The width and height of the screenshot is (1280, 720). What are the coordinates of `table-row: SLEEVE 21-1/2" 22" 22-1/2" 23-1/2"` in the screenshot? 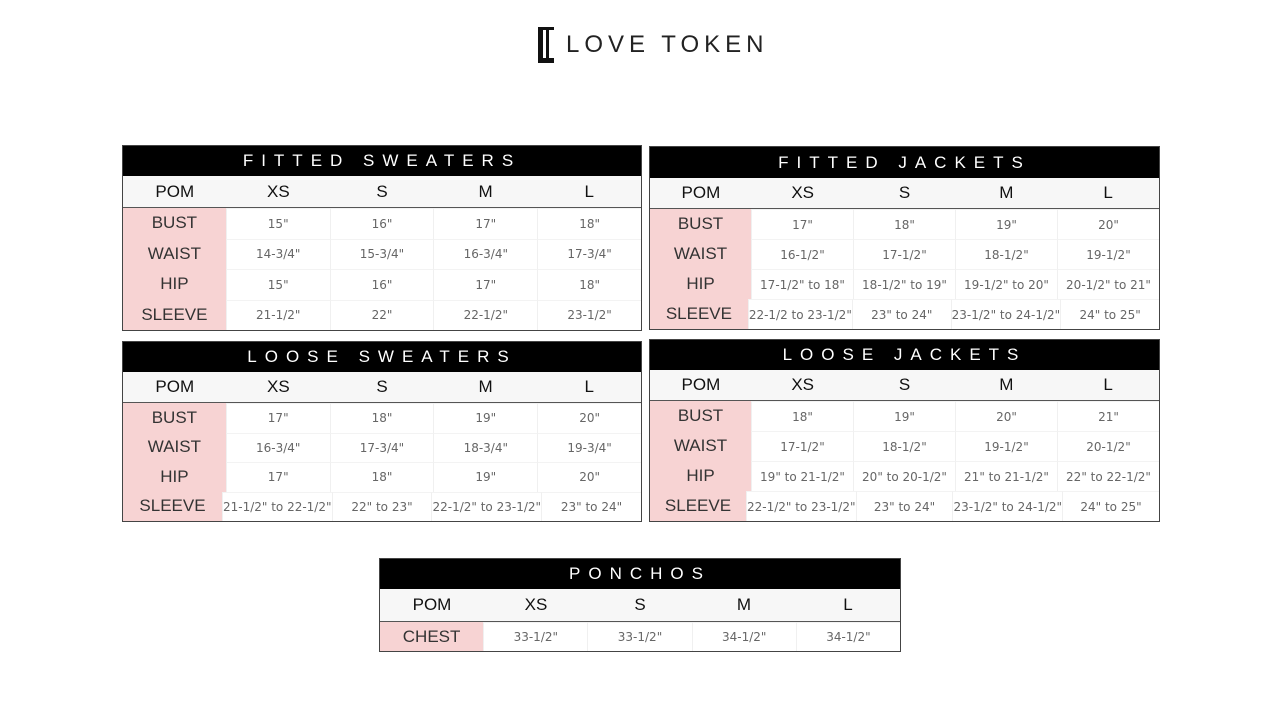 It's located at (382, 314).